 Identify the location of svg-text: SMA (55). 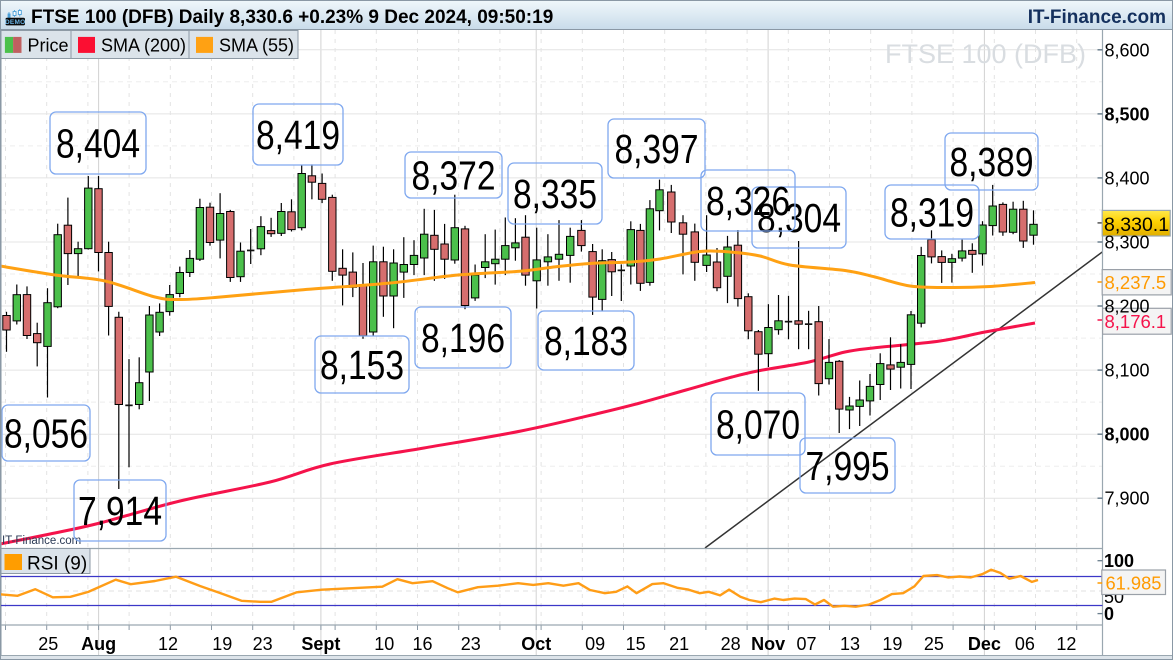
(256, 46).